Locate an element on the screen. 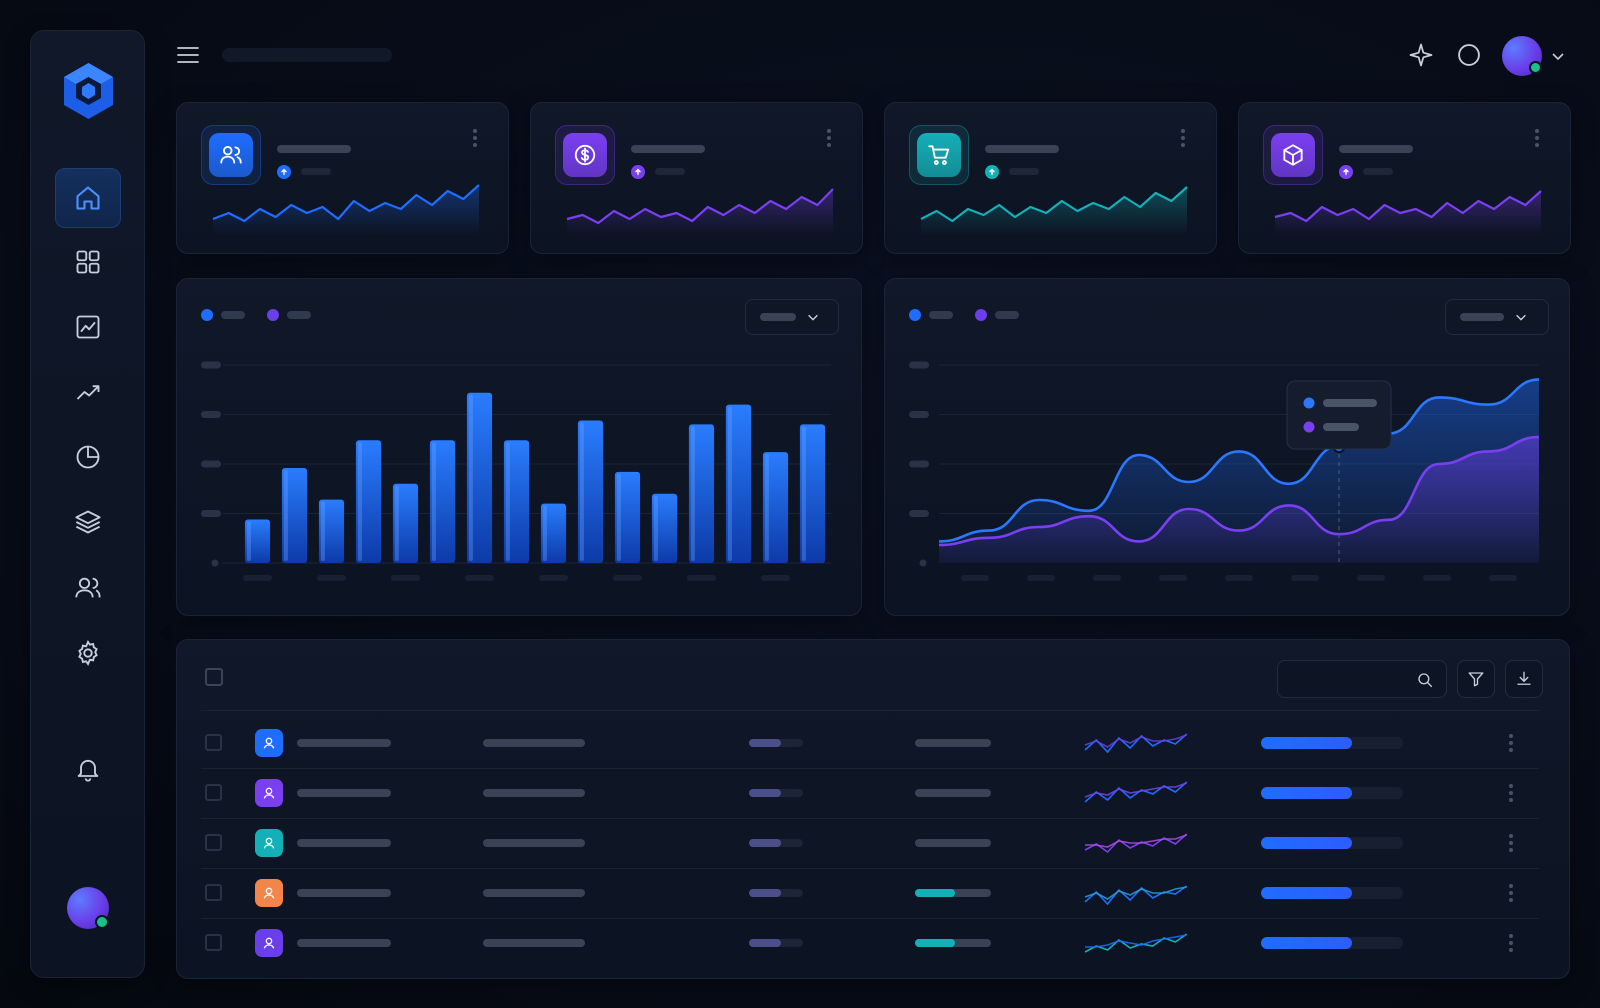 This screenshot has width=1600, height=1008. nav-trends is located at coordinates (88, 392).